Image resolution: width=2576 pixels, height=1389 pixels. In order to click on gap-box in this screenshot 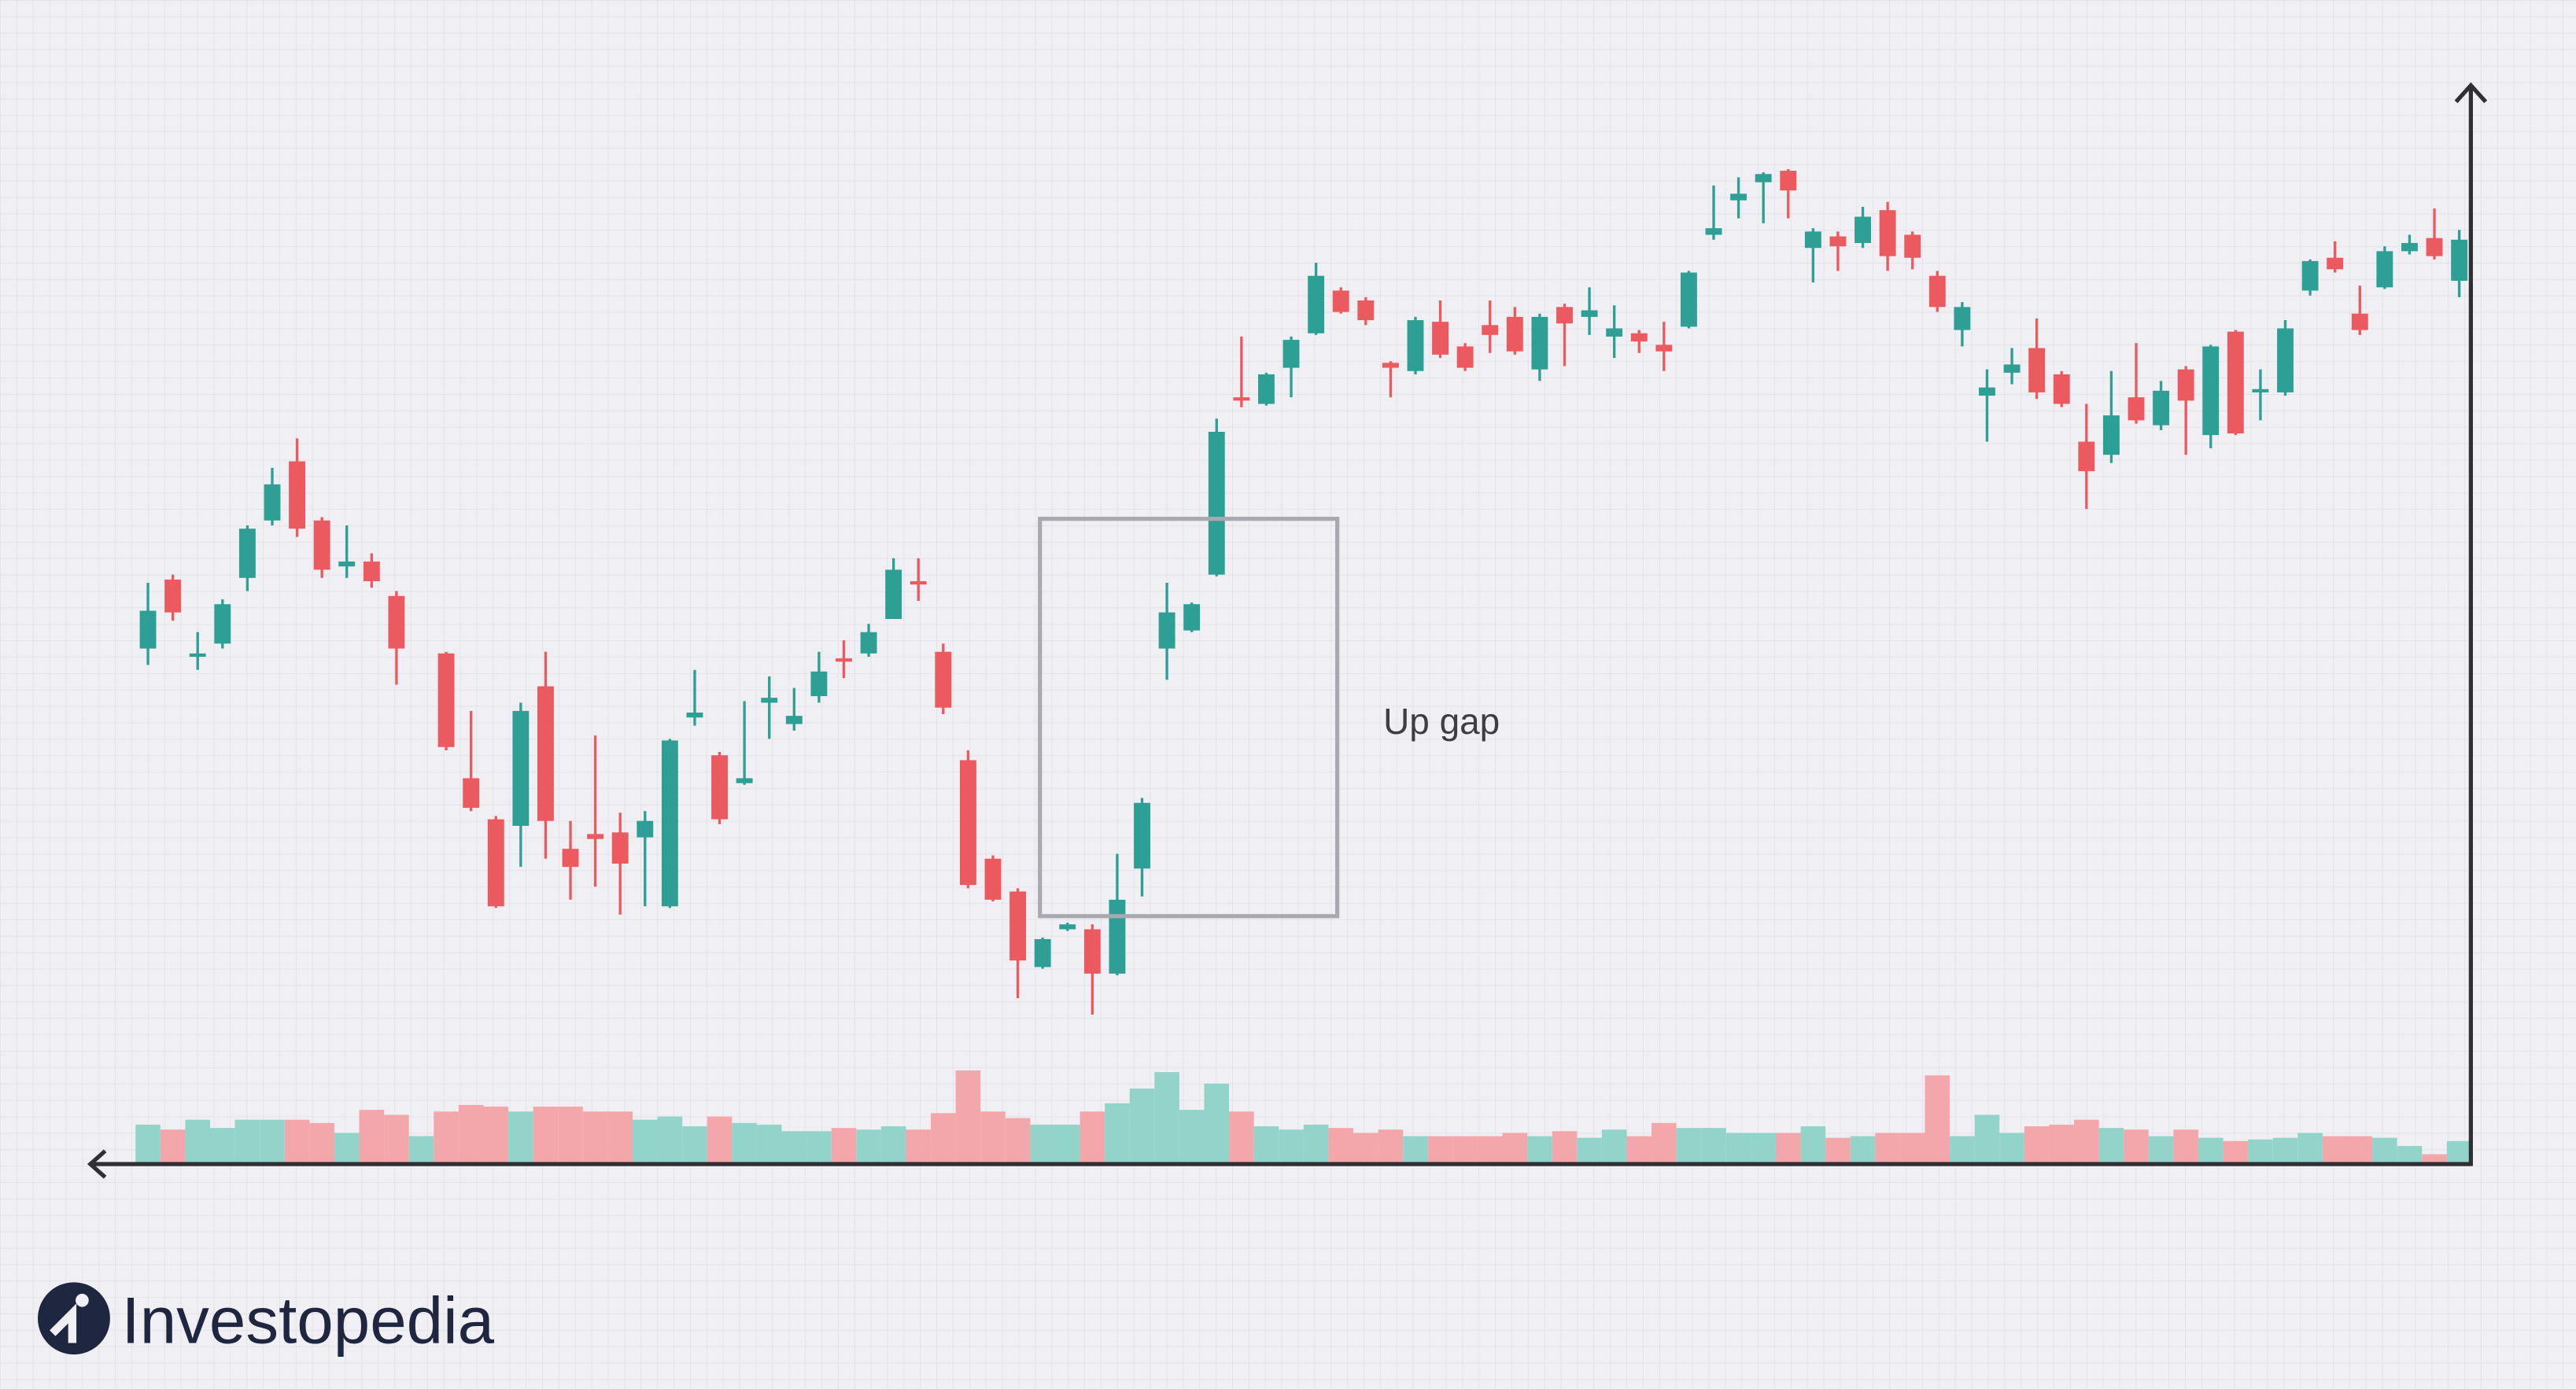, I will do `click(1189, 718)`.